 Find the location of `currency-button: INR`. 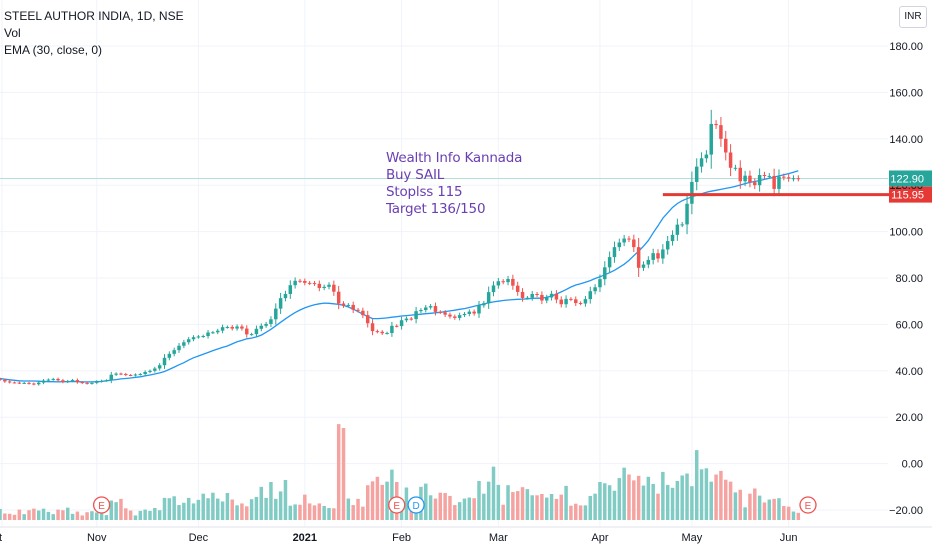

currency-button: INR is located at coordinates (913, 17).